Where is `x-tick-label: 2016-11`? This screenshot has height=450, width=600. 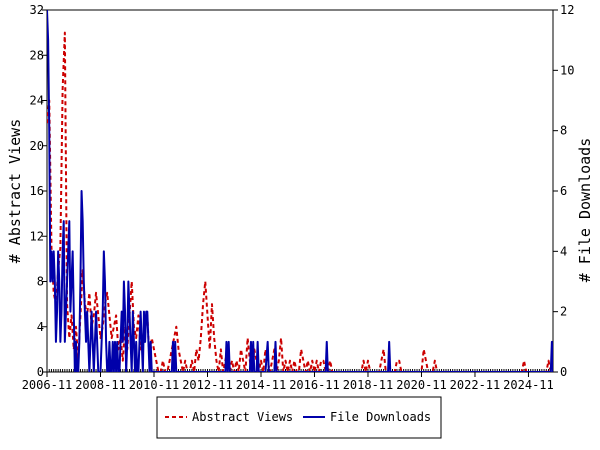
x-tick-label: 2016-11 is located at coordinates (314, 385).